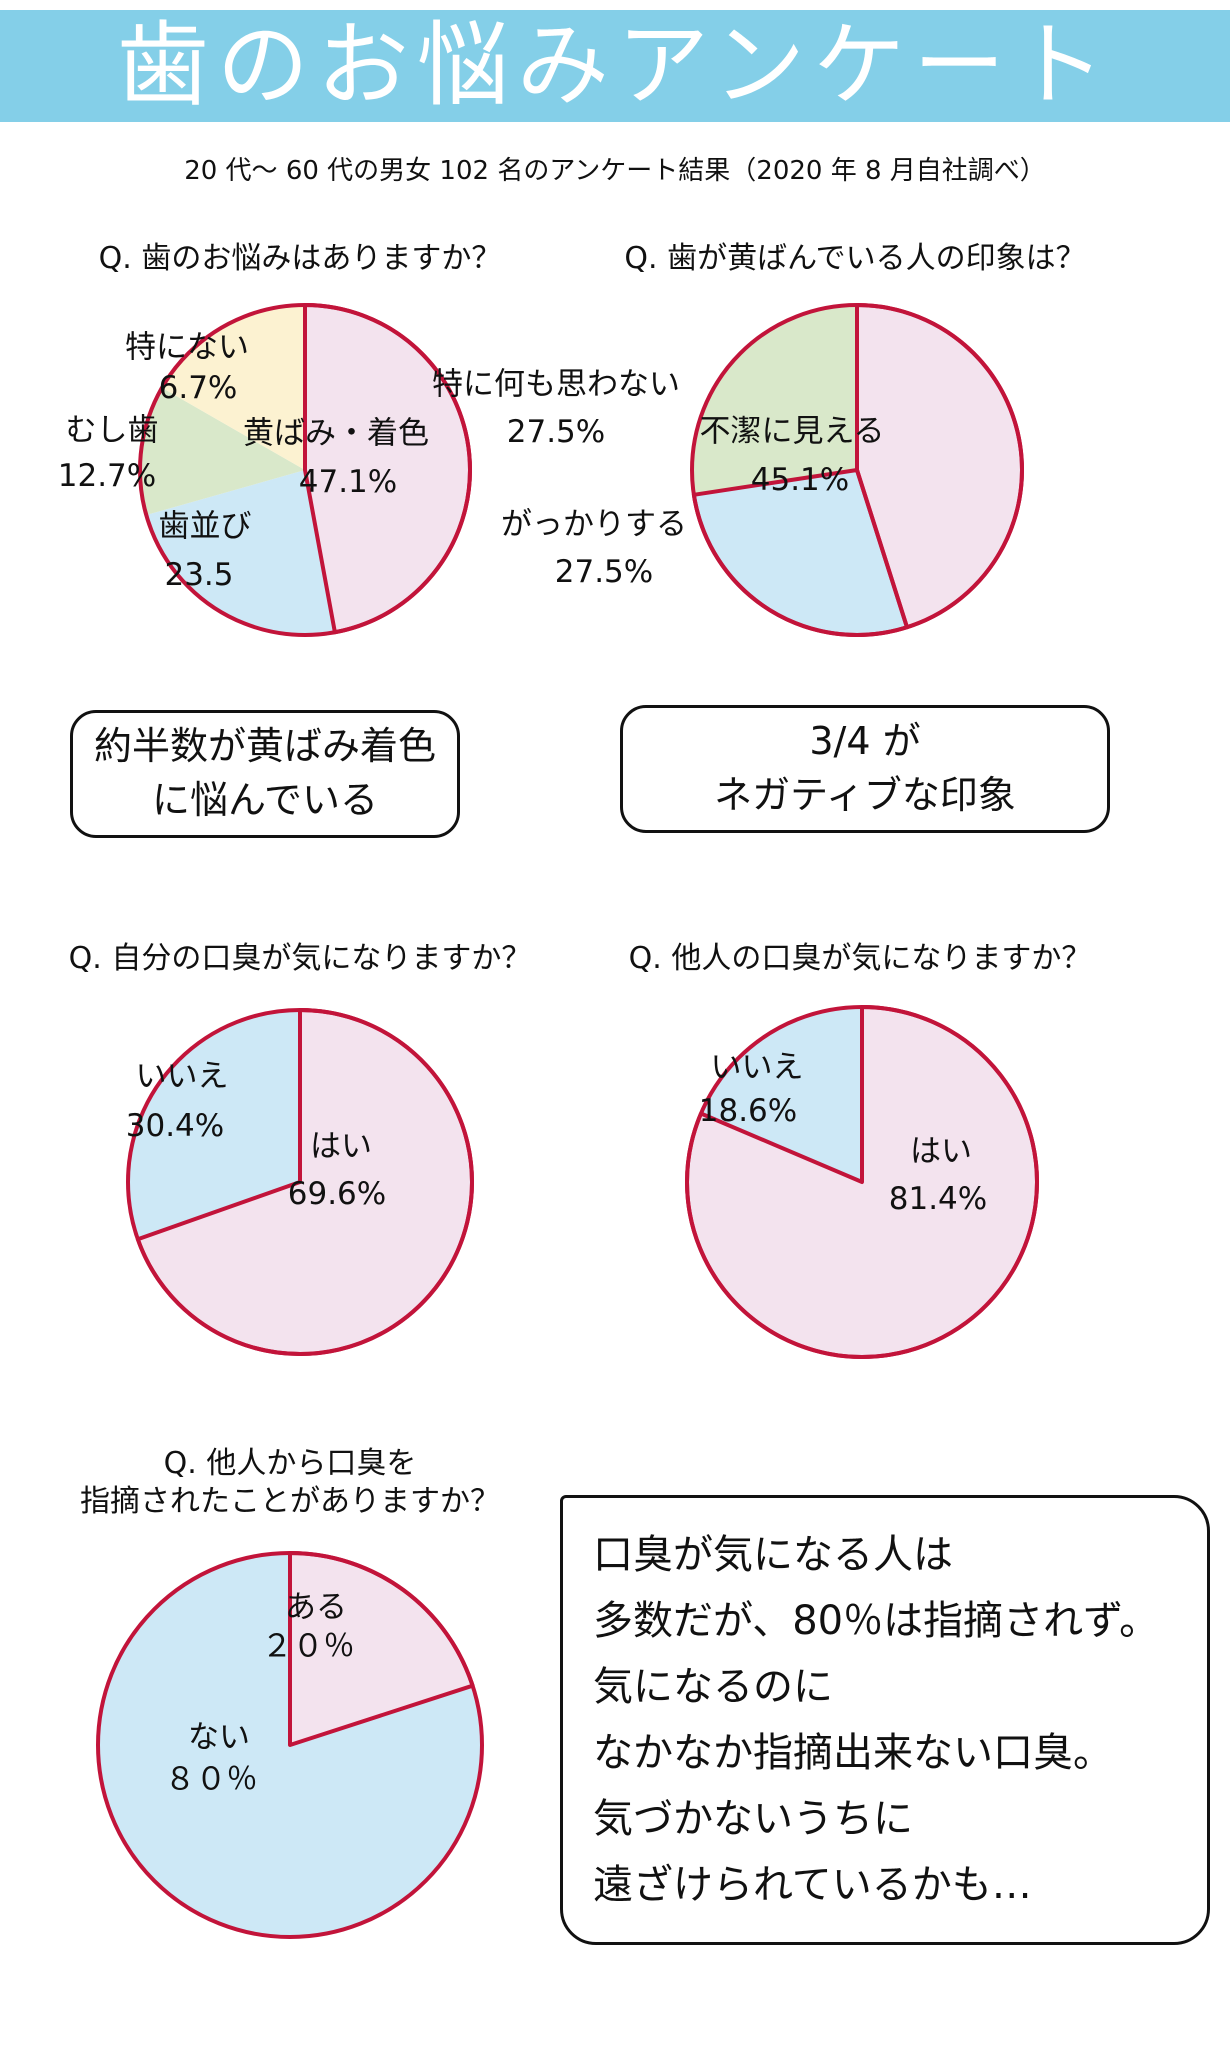 This screenshot has height=2064, width=1230. I want to click on pie-dental-concerns-graphic, so click(305, 470).